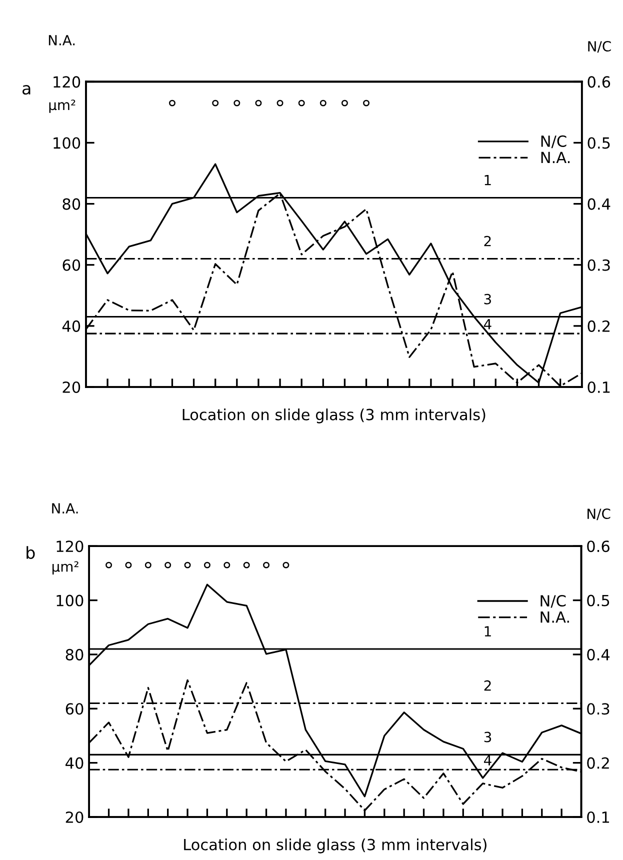  Describe the element at coordinates (30, 552) in the screenshot. I see `chart-title: b` at that location.